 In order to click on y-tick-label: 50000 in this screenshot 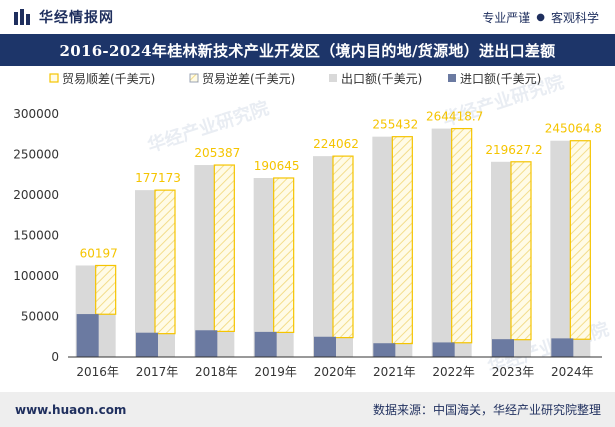, I will do `click(40, 317)`.